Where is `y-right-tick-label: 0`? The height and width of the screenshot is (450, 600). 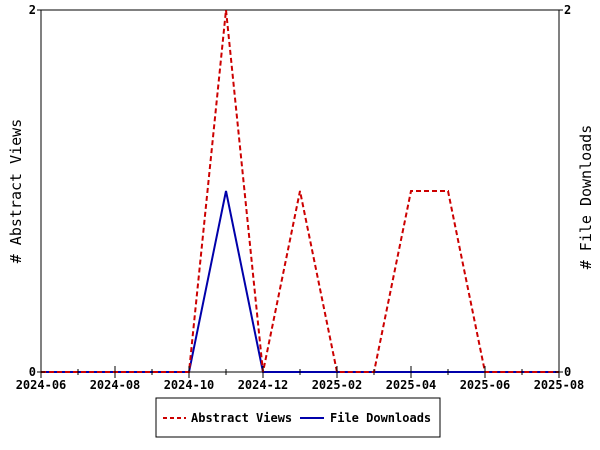 y-right-tick-label: 0 is located at coordinates (567, 372).